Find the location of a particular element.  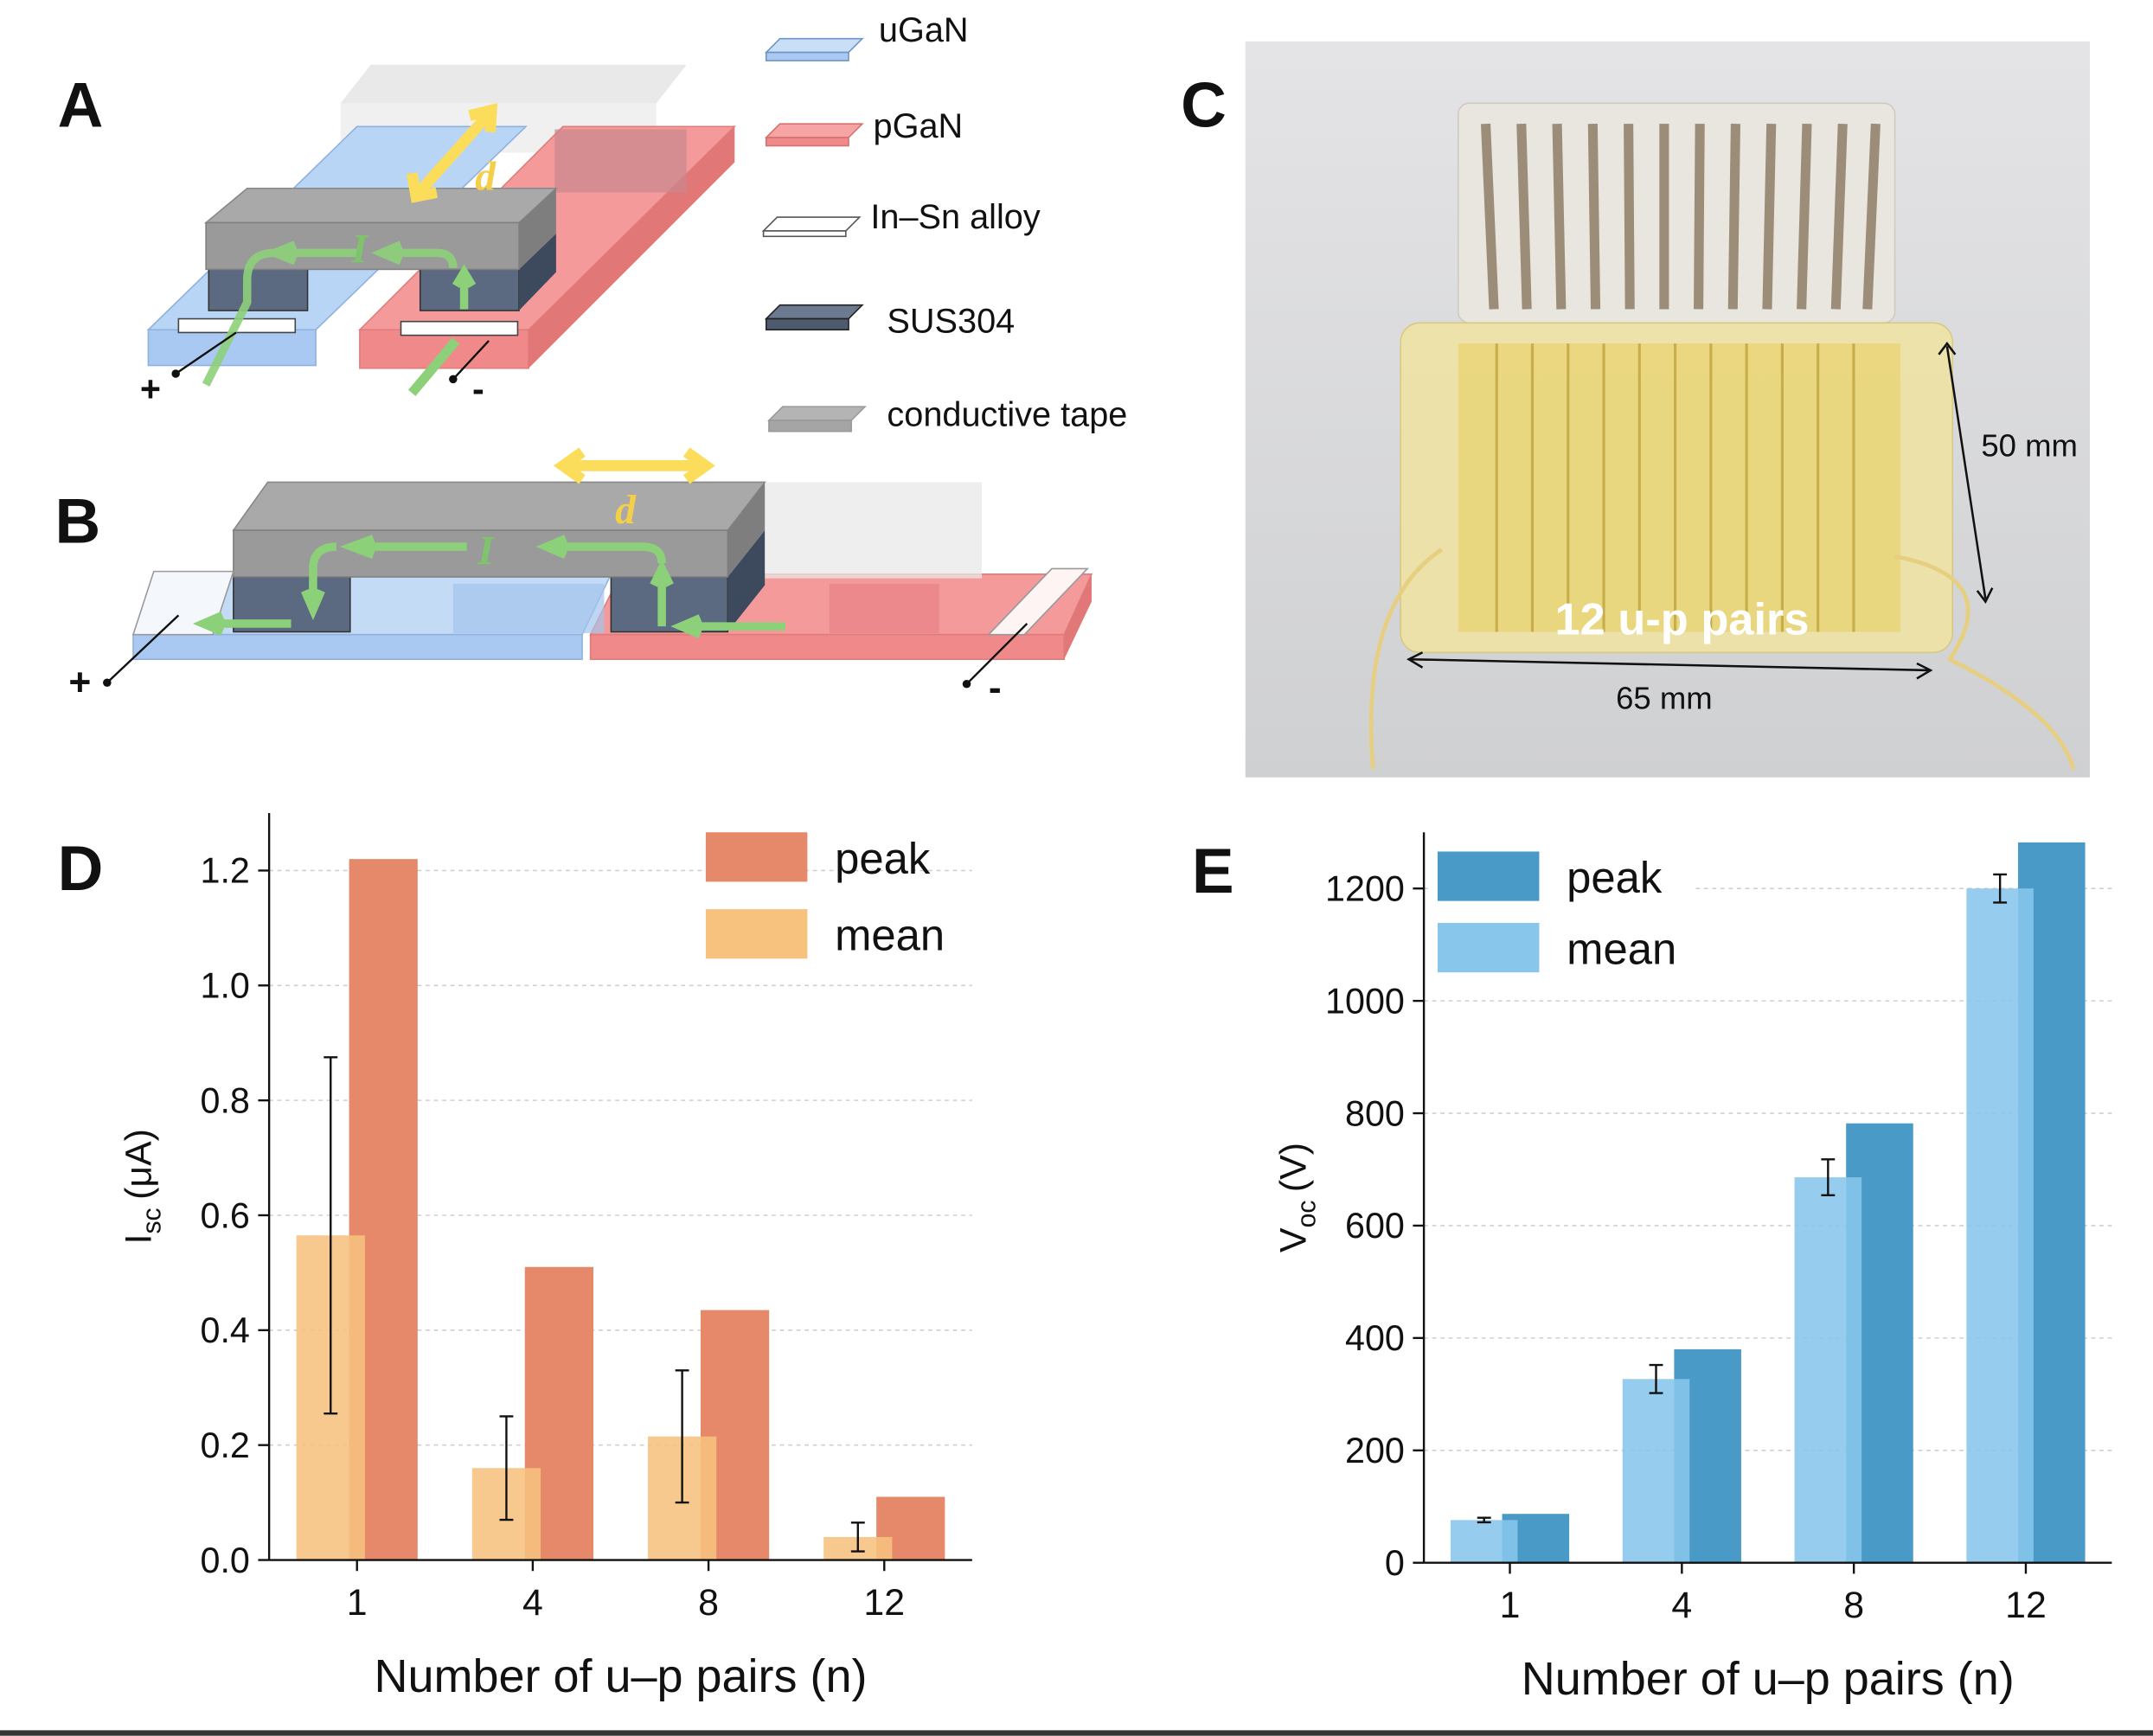

y-tick-label: 0.4 is located at coordinates (226, 1330).